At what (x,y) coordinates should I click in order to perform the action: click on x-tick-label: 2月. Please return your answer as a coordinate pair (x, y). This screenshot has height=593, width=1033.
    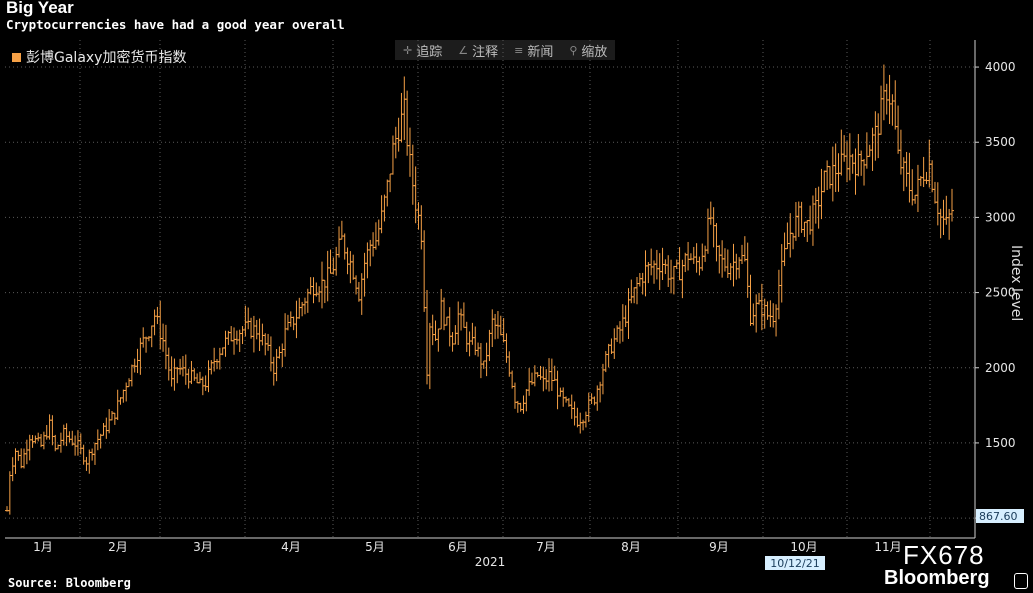
    Looking at the image, I should click on (118, 547).